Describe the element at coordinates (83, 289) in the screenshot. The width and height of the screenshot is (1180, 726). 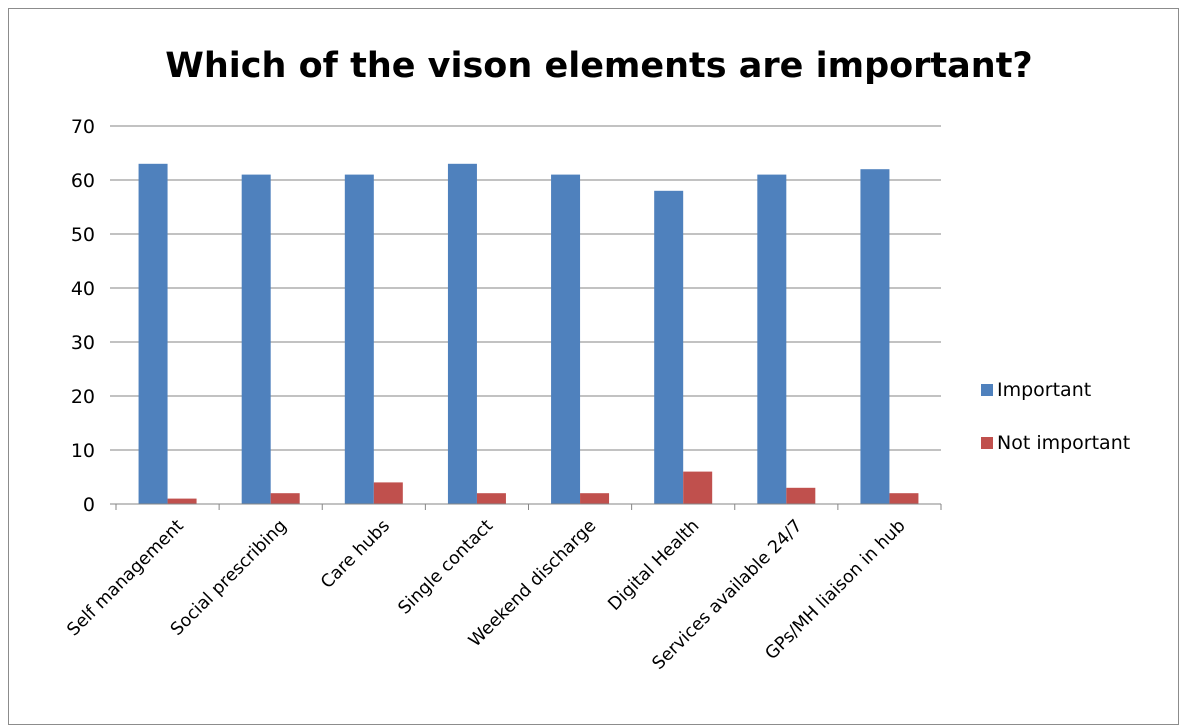
I see `y-tick-label: 40` at that location.